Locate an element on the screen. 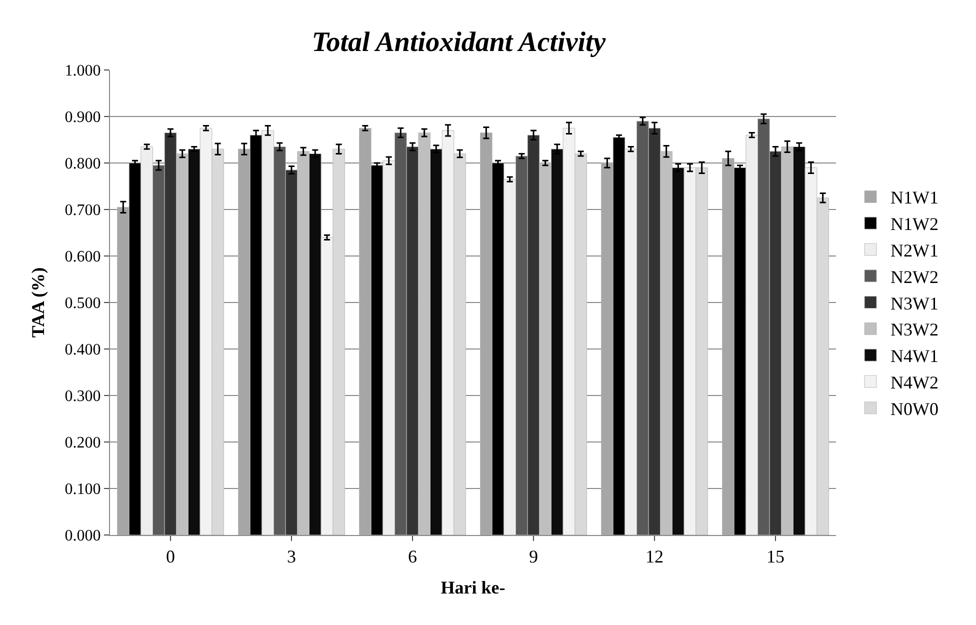  x-tick-label: 3 is located at coordinates (291, 556).